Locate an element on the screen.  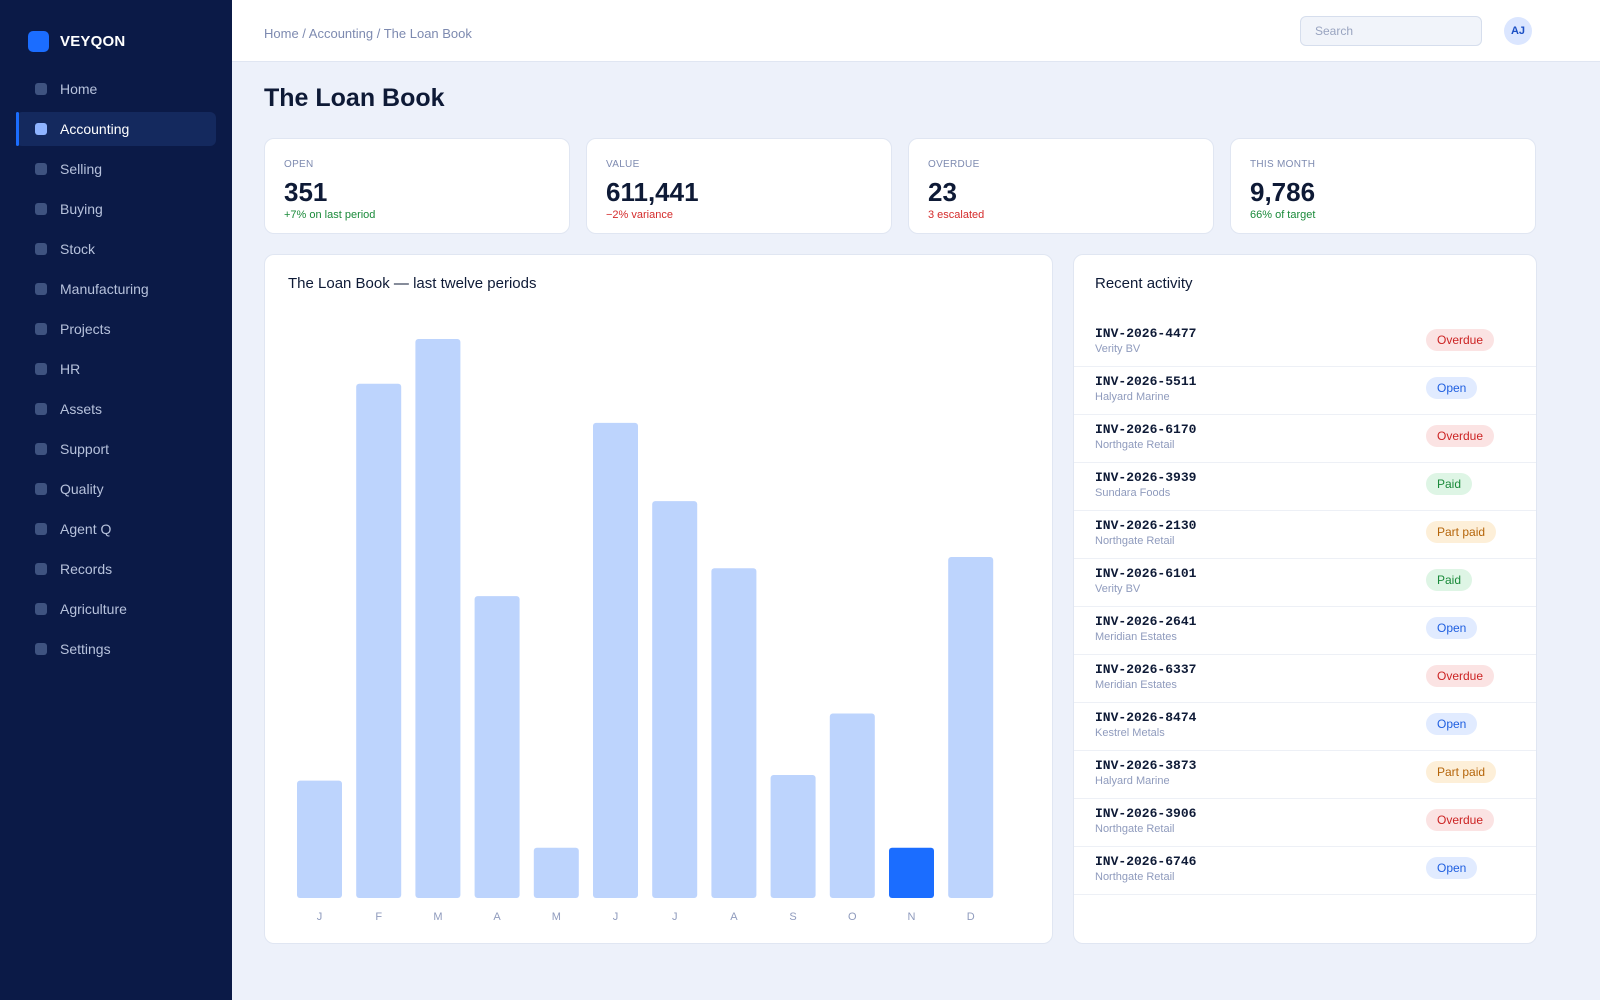
activity-row: INV-2026-6746 Northgate Retail Open is located at coordinates (1305, 871).